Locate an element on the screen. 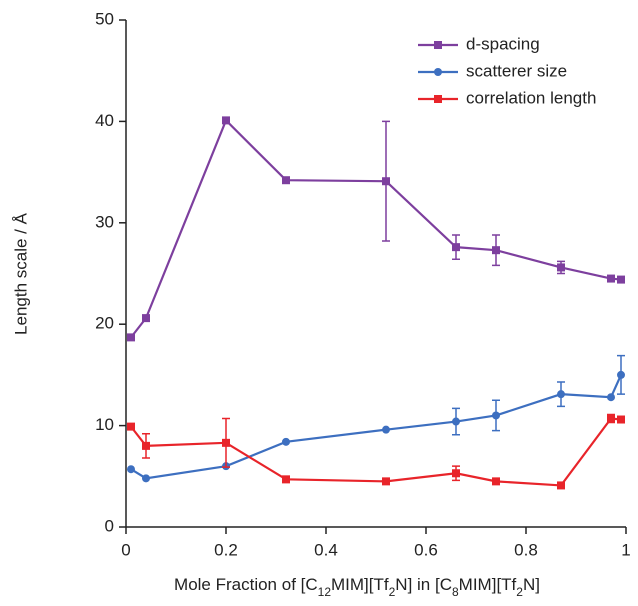  x-tick-label: 0.6 is located at coordinates (426, 549).